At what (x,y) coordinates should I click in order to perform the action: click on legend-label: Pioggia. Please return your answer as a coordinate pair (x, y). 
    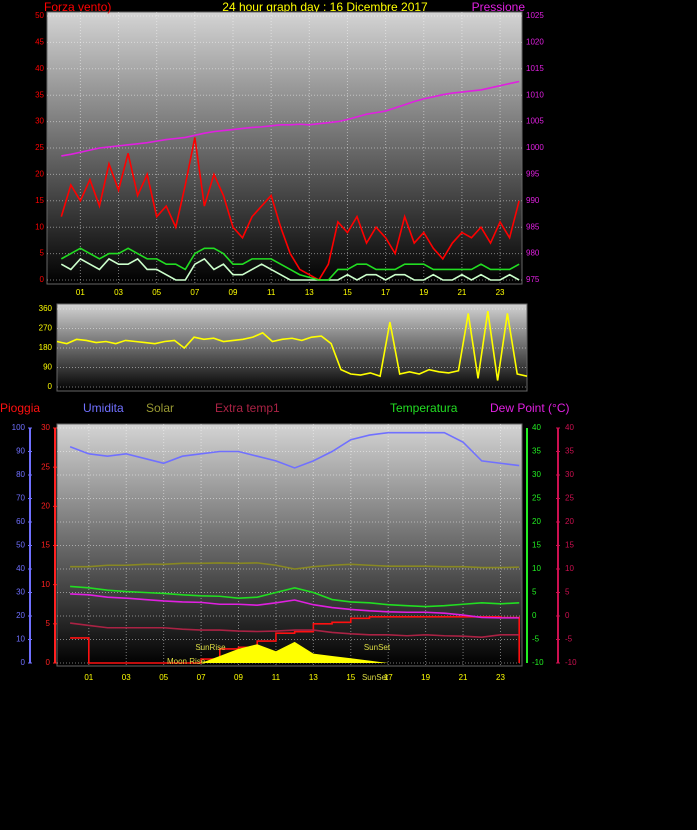
    Looking at the image, I should click on (20, 408).